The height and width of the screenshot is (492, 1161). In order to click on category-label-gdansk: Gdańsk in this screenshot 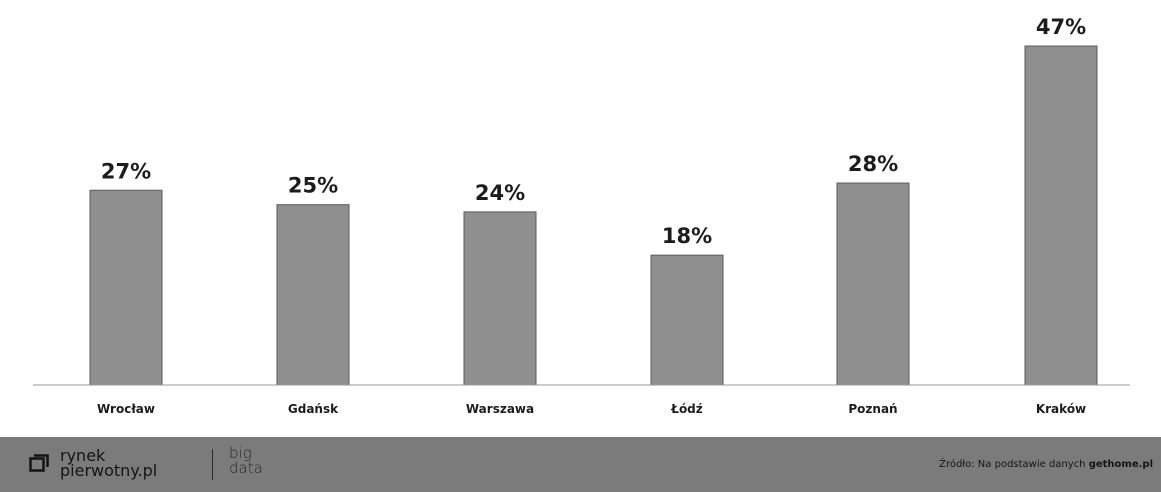, I will do `click(313, 409)`.